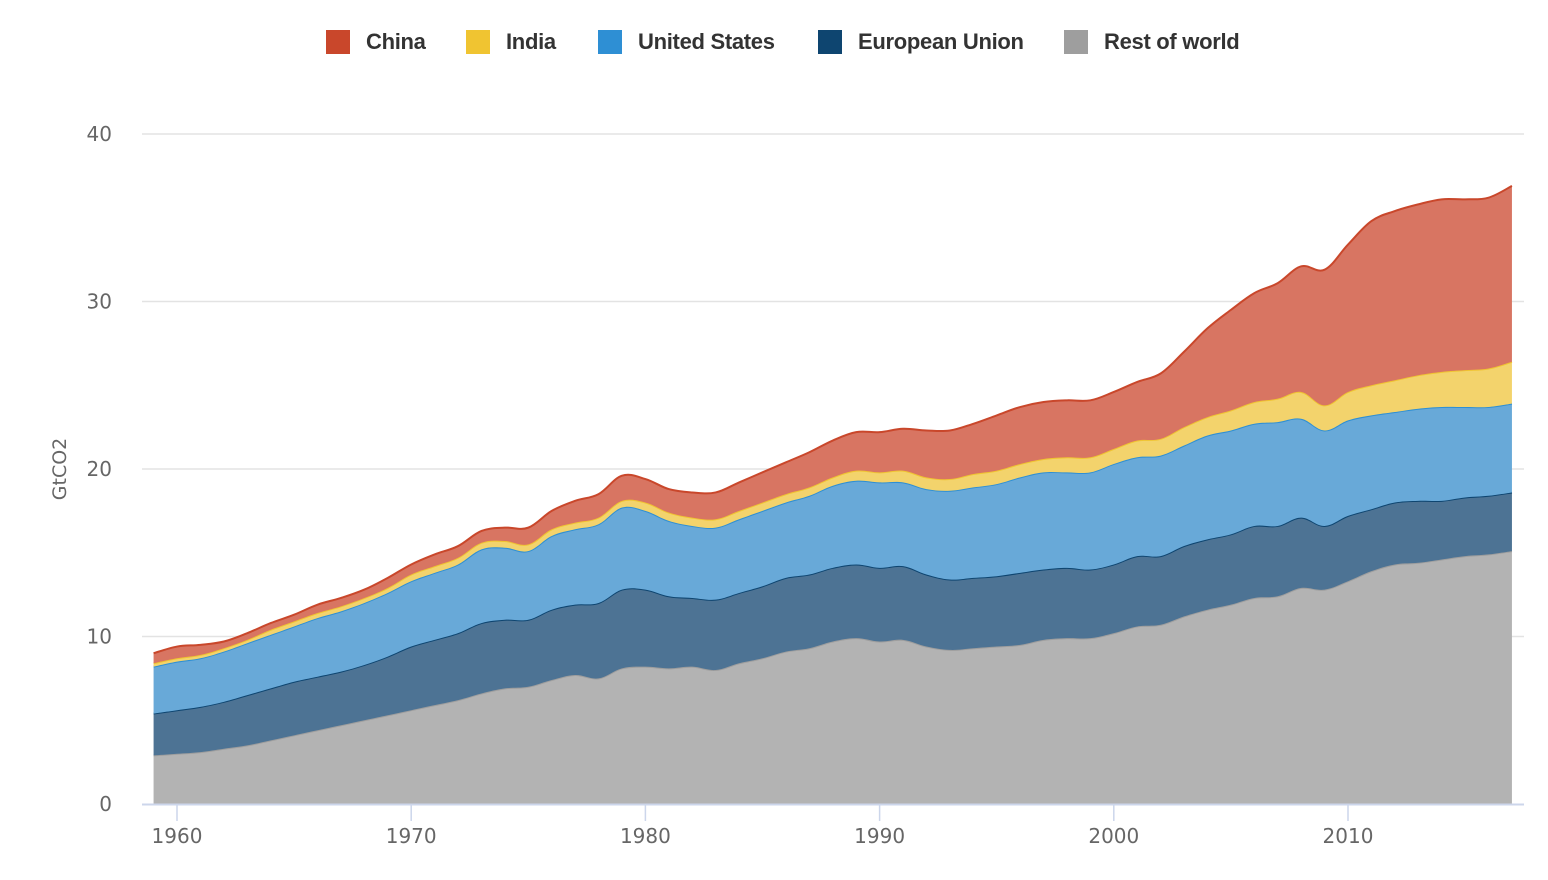 This screenshot has width=1548, height=880. What do you see at coordinates (531, 41) in the screenshot?
I see `legend-label-india: India` at bounding box center [531, 41].